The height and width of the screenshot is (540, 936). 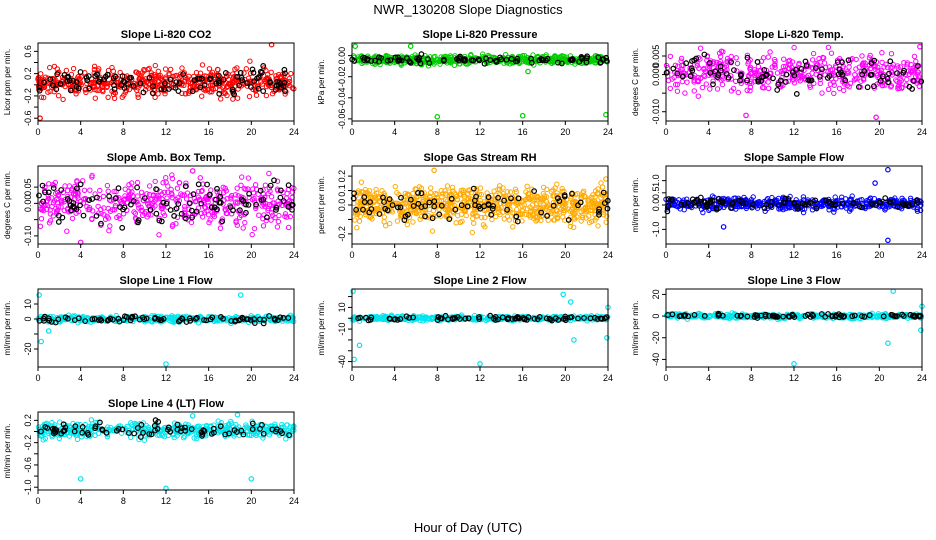 I want to click on y-tick-label: -0.06, so click(x=342, y=119).